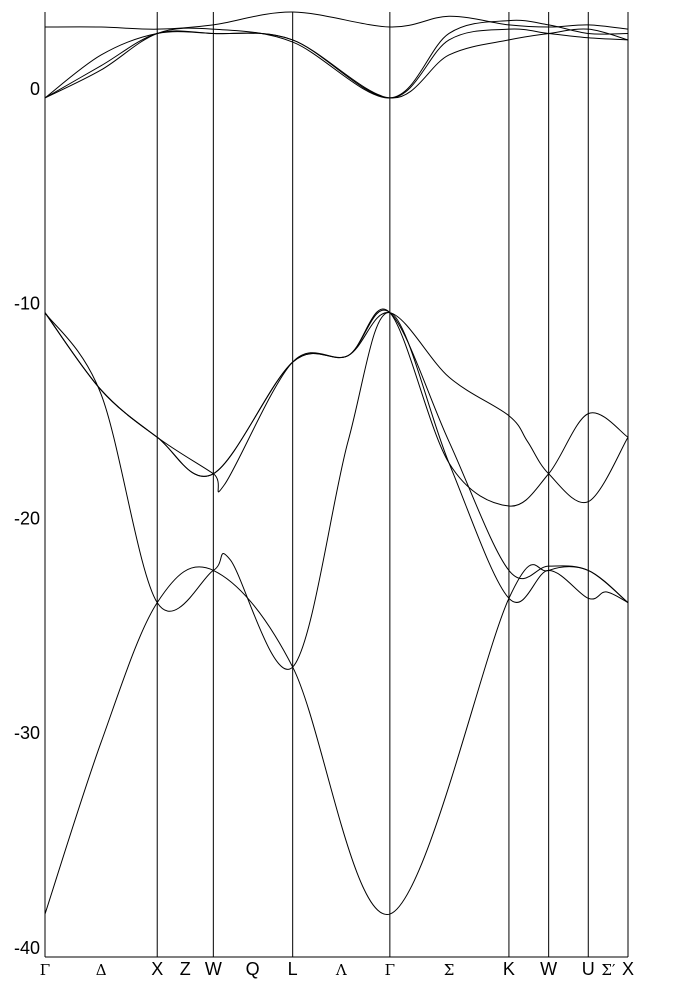  I want to click on kpoint-label-0: Γ, so click(45, 970).